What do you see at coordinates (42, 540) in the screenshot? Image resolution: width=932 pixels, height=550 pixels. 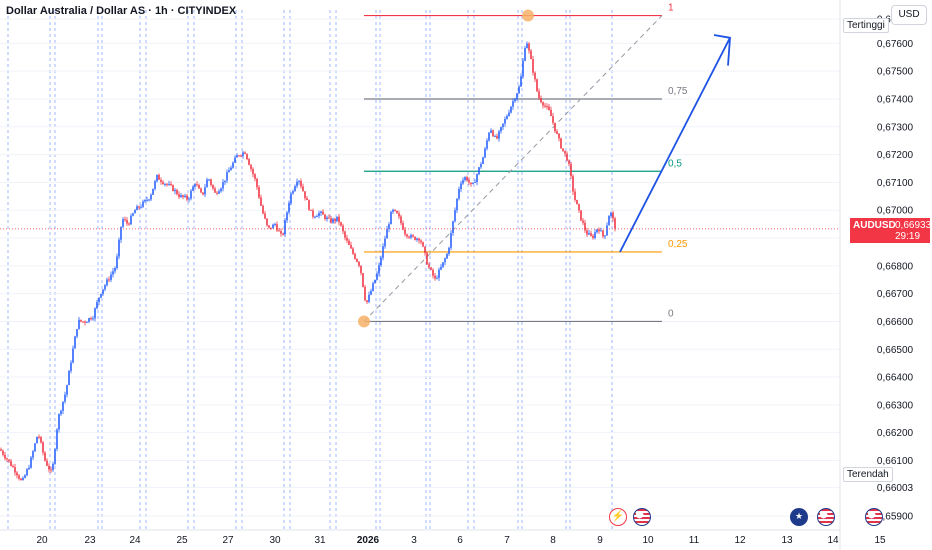 I see `time-tick-label: 20` at bounding box center [42, 540].